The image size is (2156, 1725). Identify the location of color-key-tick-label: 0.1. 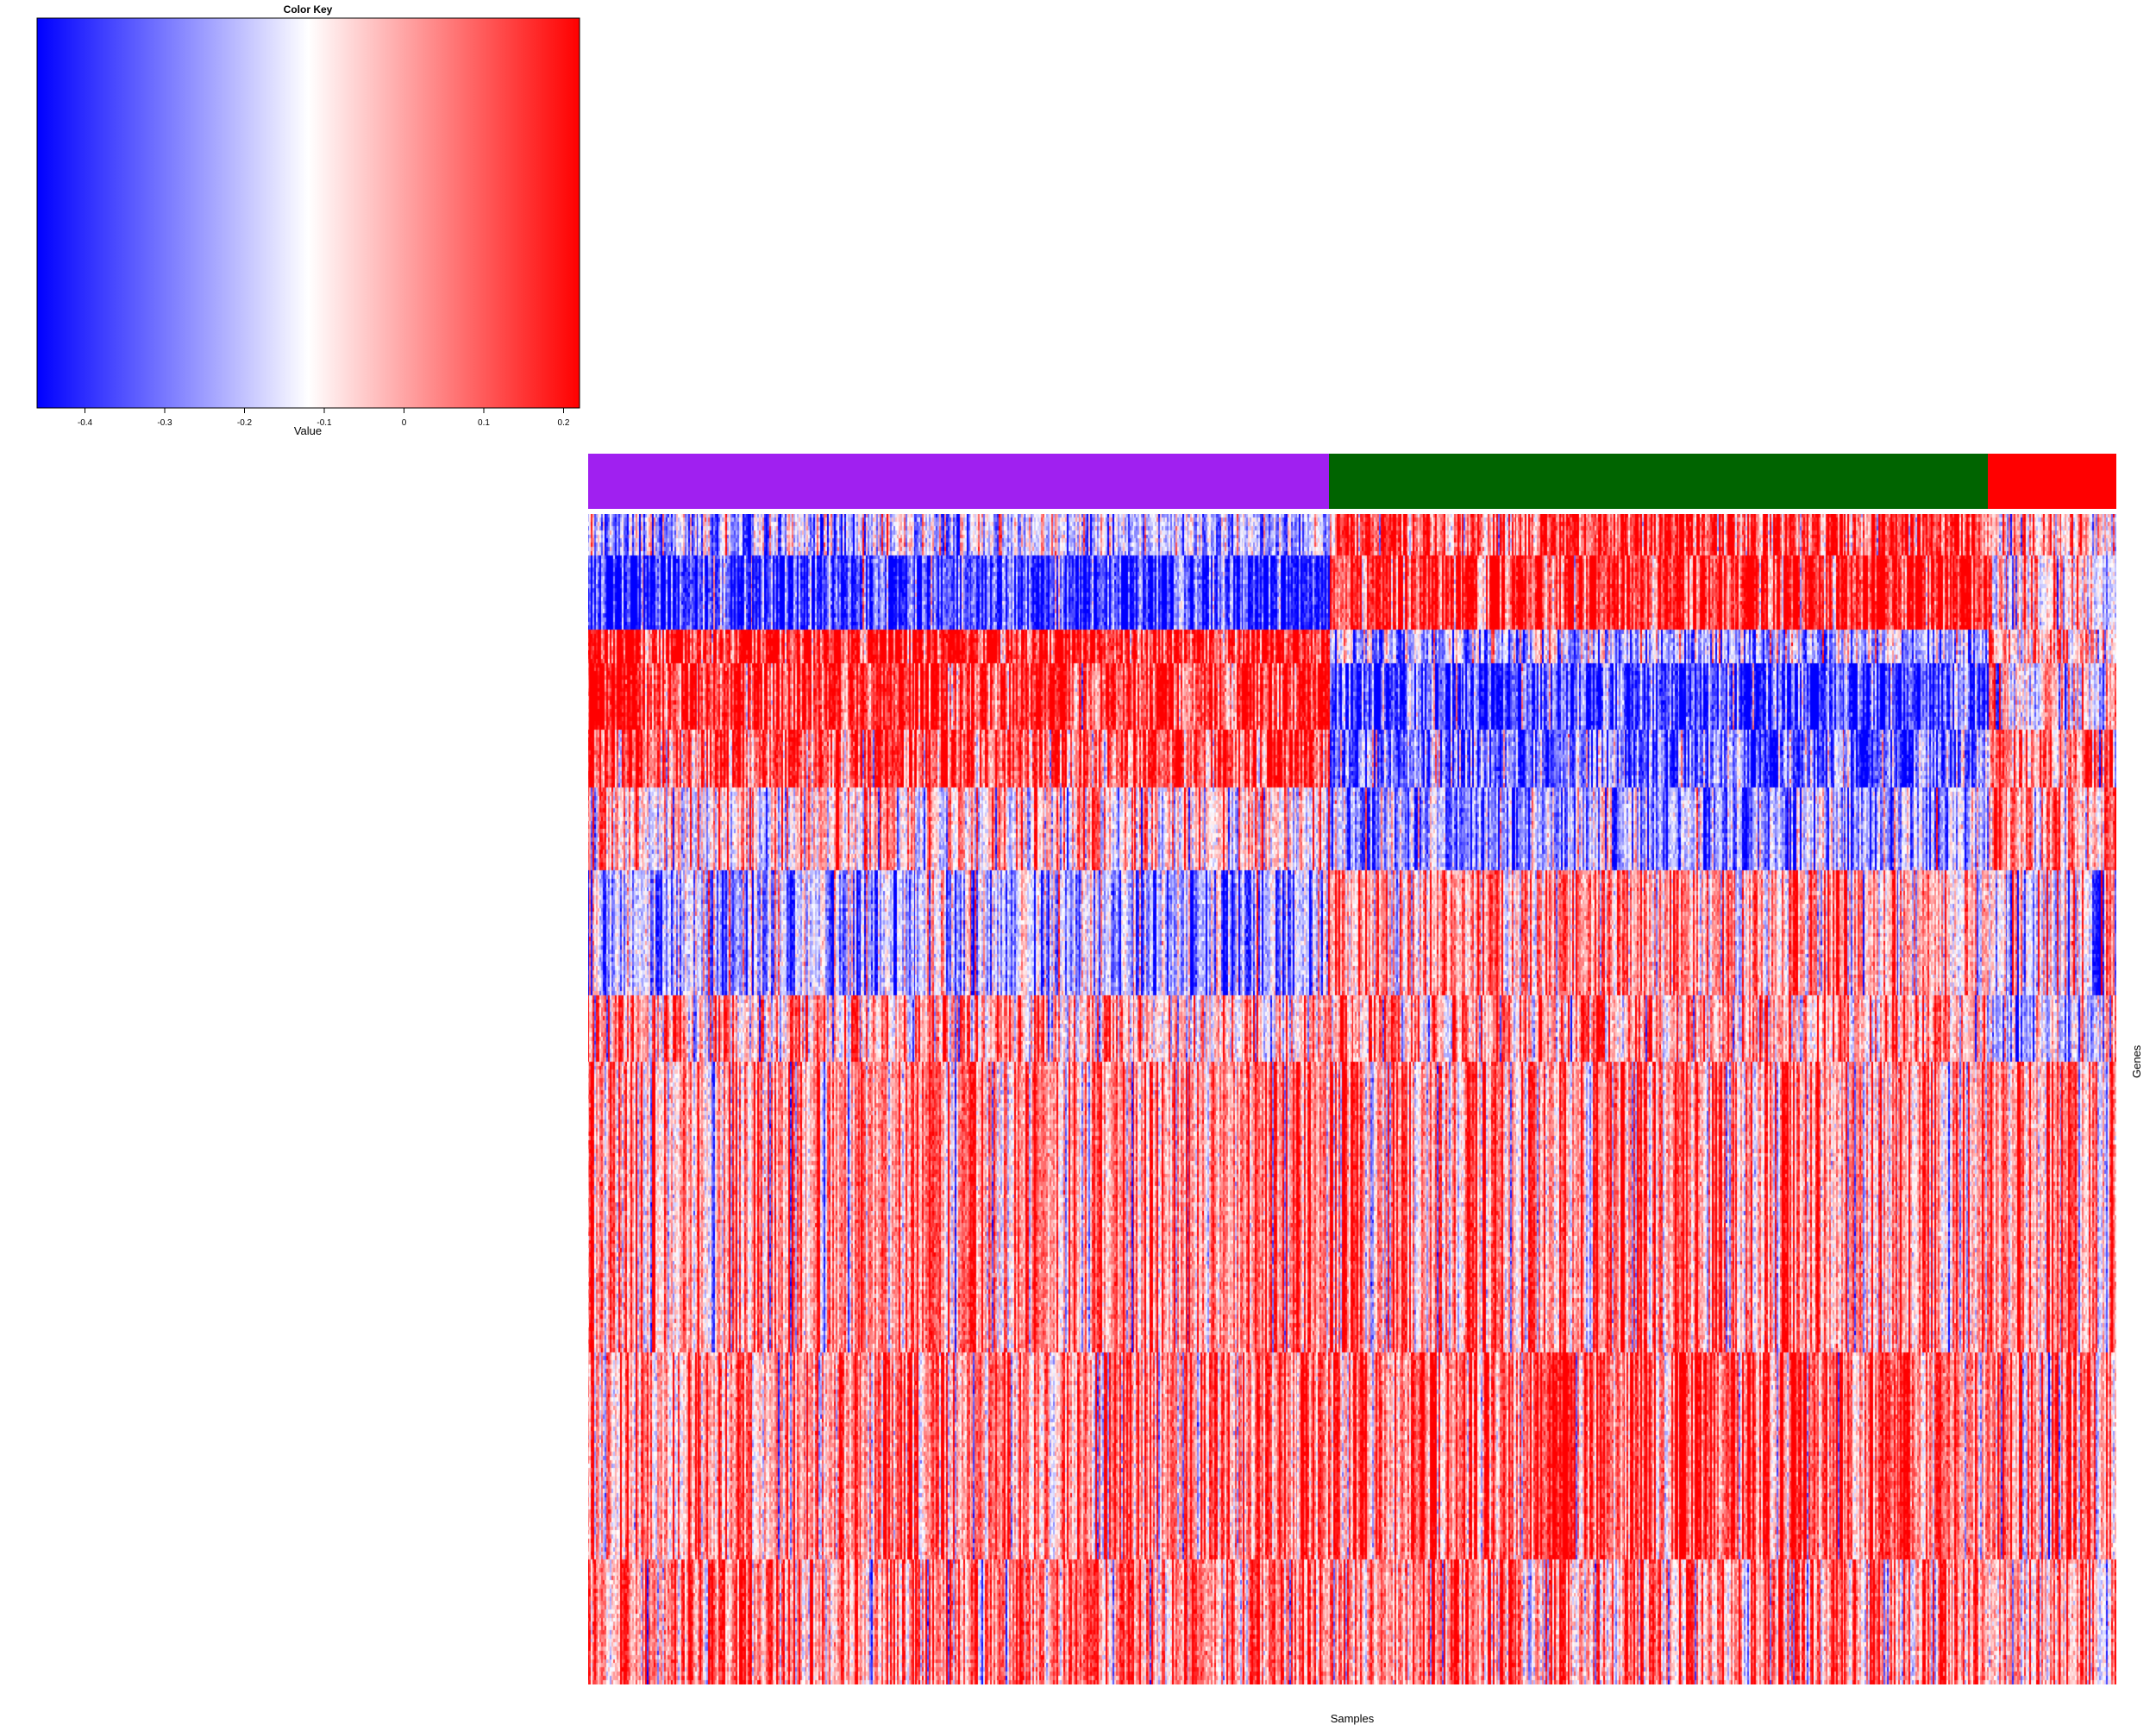
(484, 423).